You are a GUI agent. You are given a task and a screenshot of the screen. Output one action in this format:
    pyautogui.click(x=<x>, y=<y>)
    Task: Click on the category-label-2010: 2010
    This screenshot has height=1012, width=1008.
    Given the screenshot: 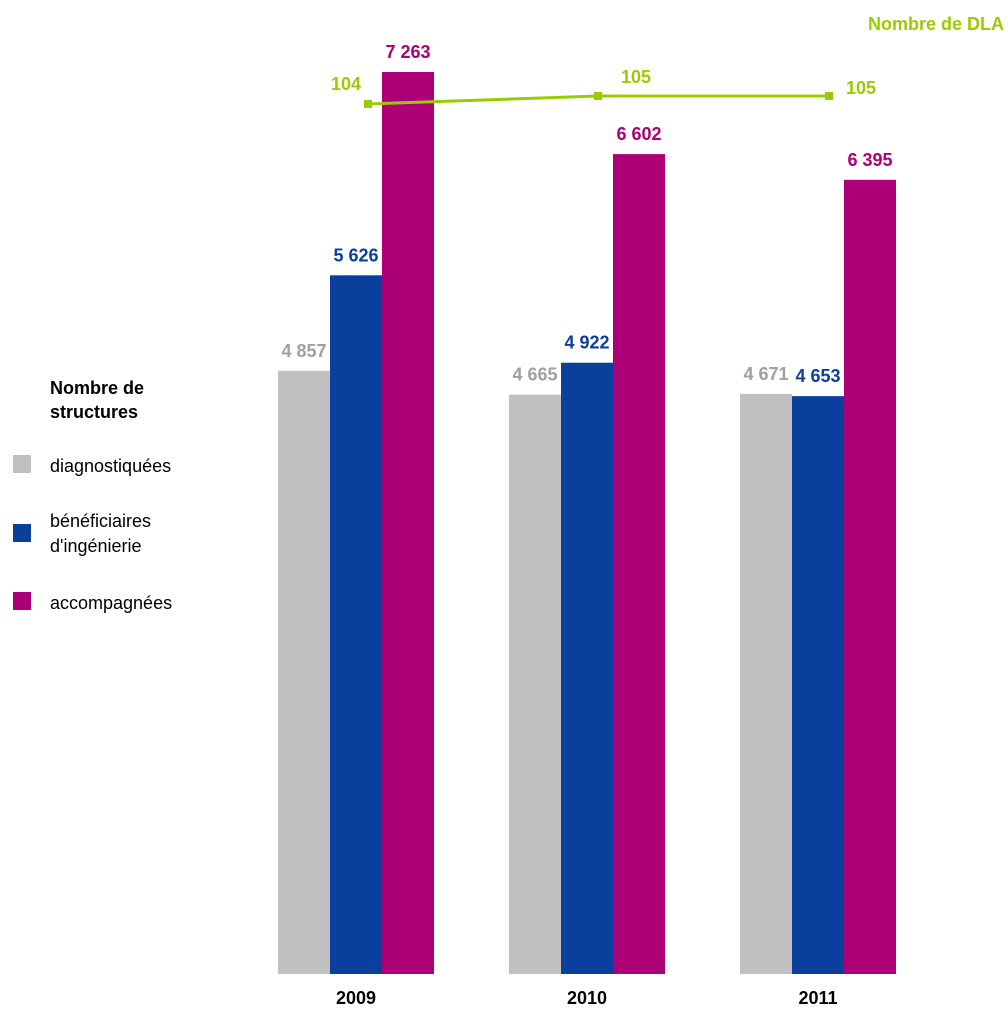 What is the action you would take?
    pyautogui.click(x=587, y=998)
    